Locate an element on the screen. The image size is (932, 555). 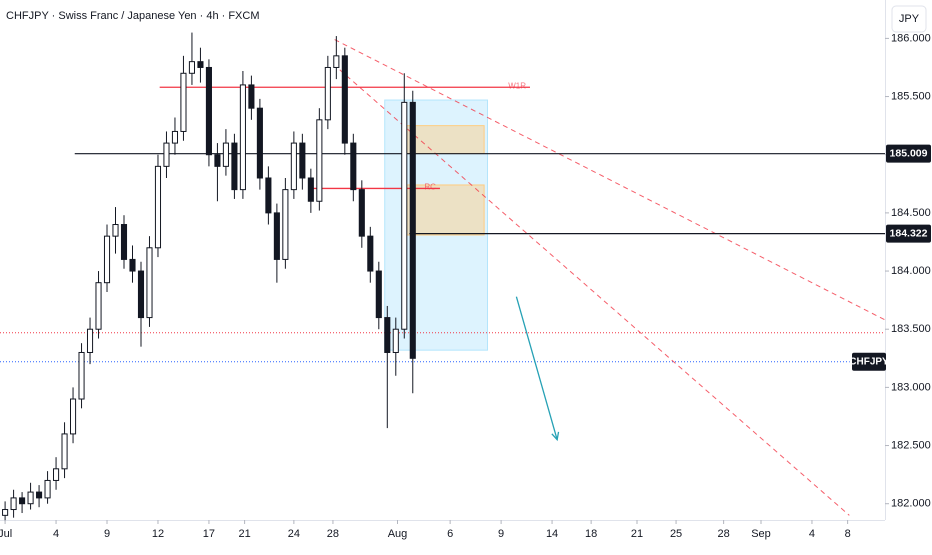
x-tick-label: 24 is located at coordinates (294, 534).